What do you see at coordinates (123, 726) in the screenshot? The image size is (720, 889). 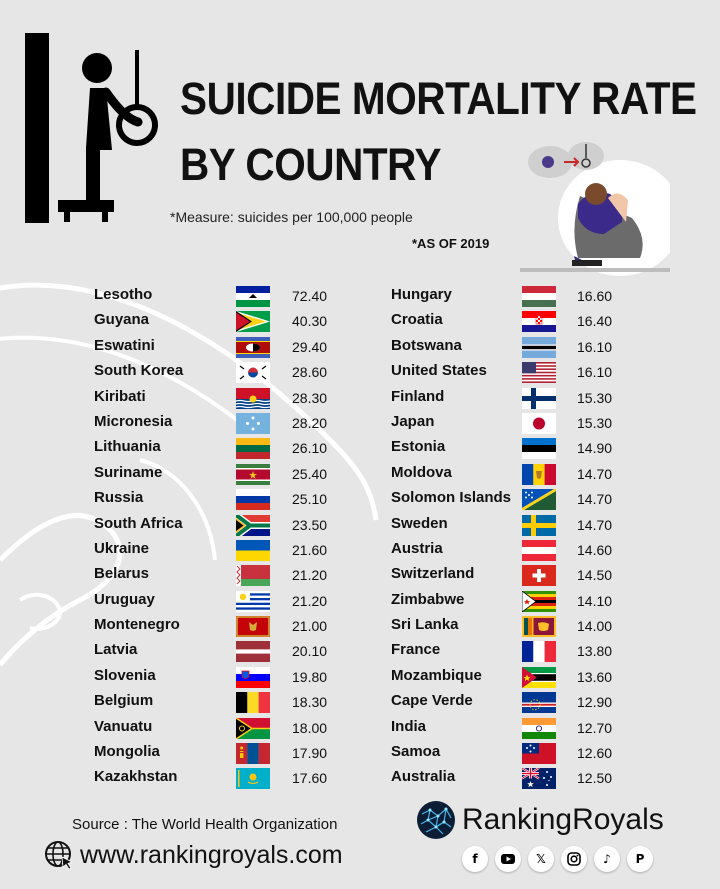 I see `country-name: Vanuatu` at bounding box center [123, 726].